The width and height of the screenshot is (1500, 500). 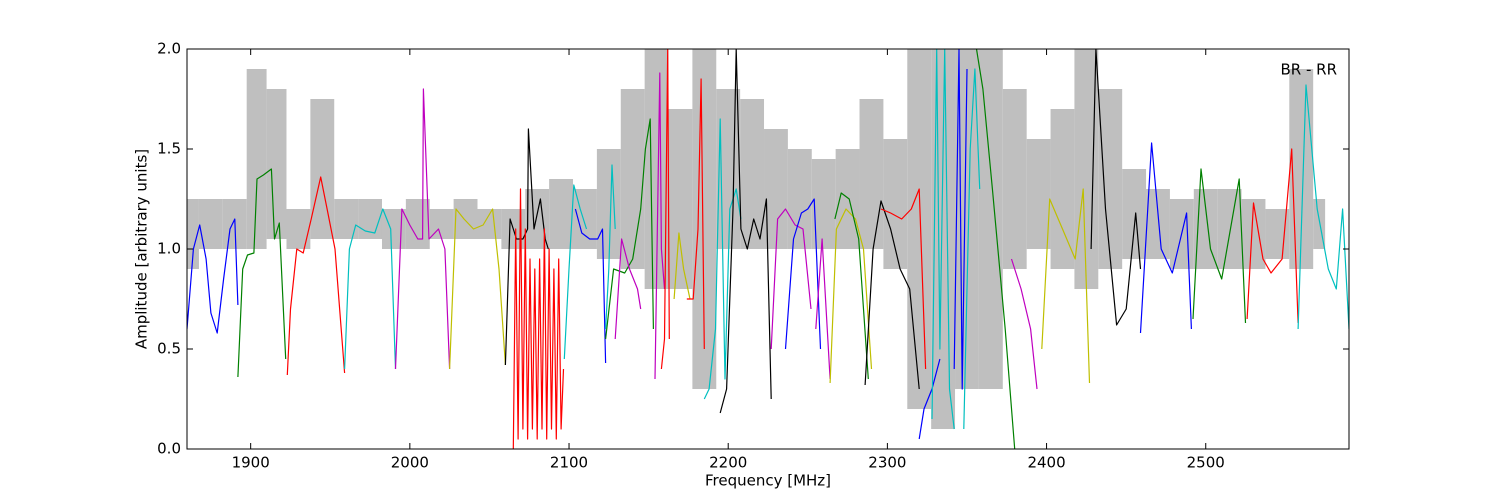 I want to click on x-tick-label: 2200, so click(x=728, y=463).